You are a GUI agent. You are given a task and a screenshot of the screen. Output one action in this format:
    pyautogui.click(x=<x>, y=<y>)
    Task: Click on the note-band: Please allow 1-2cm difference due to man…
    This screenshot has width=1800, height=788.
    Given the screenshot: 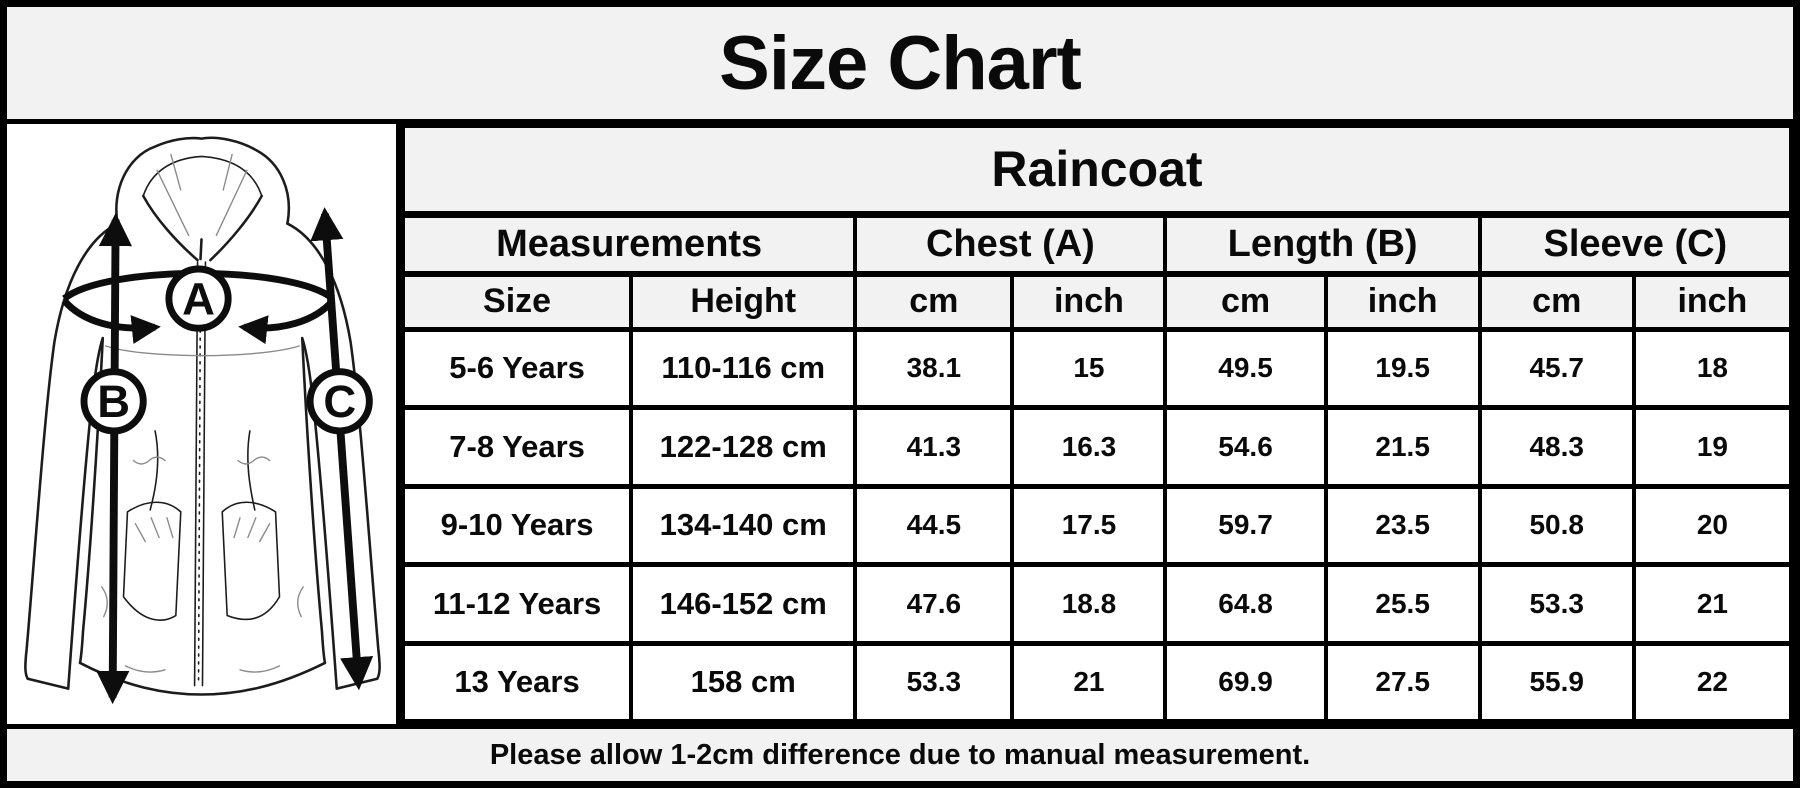 What is the action you would take?
    pyautogui.click(x=900, y=752)
    